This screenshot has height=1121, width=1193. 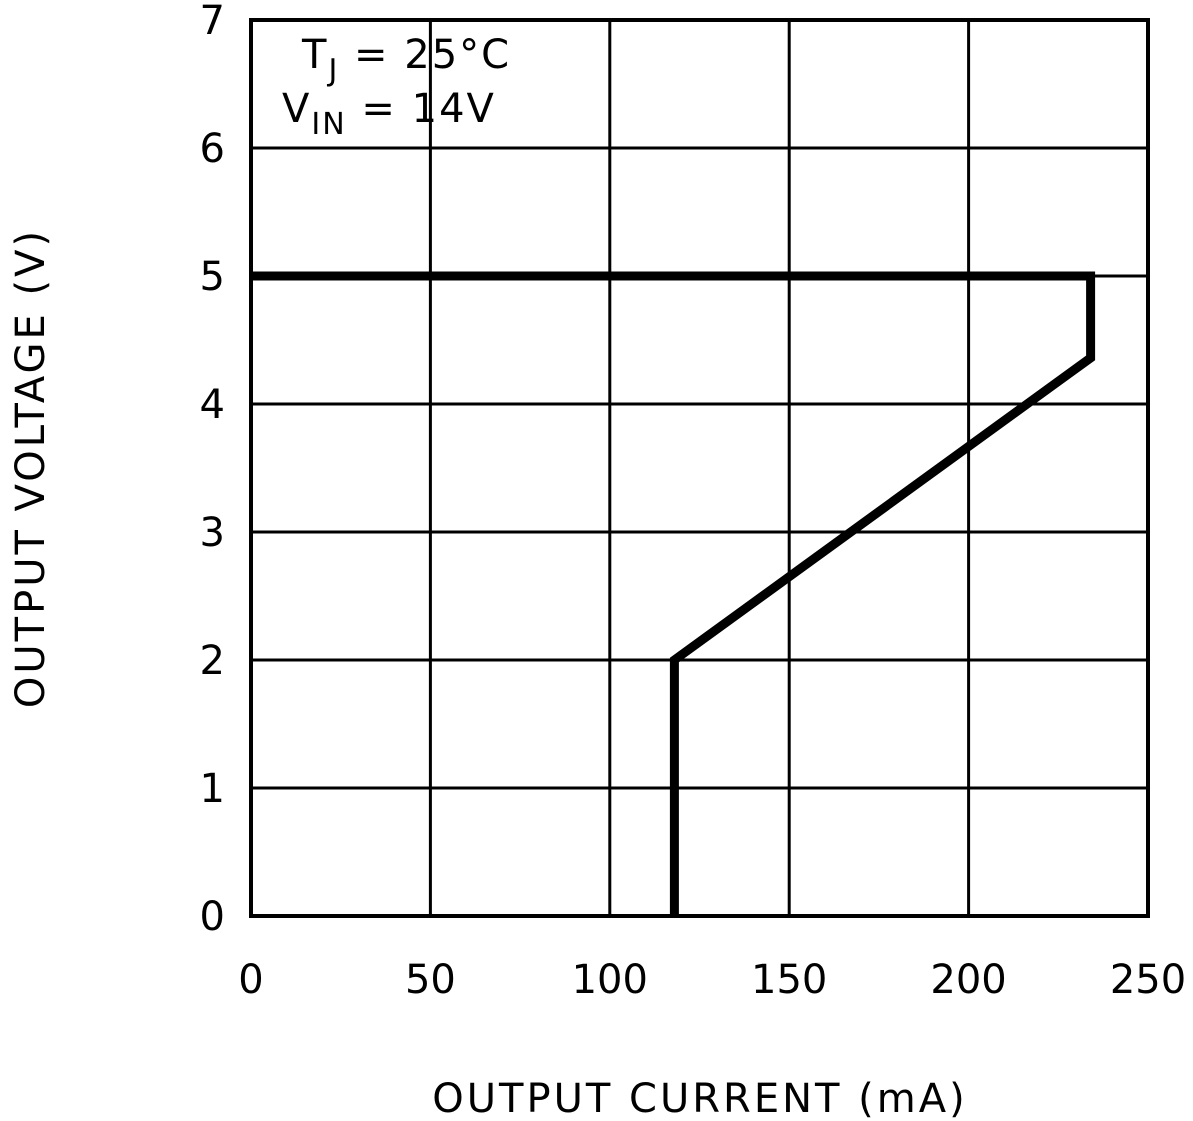 What do you see at coordinates (212, 149) in the screenshot?
I see `y-tick-label: 6` at bounding box center [212, 149].